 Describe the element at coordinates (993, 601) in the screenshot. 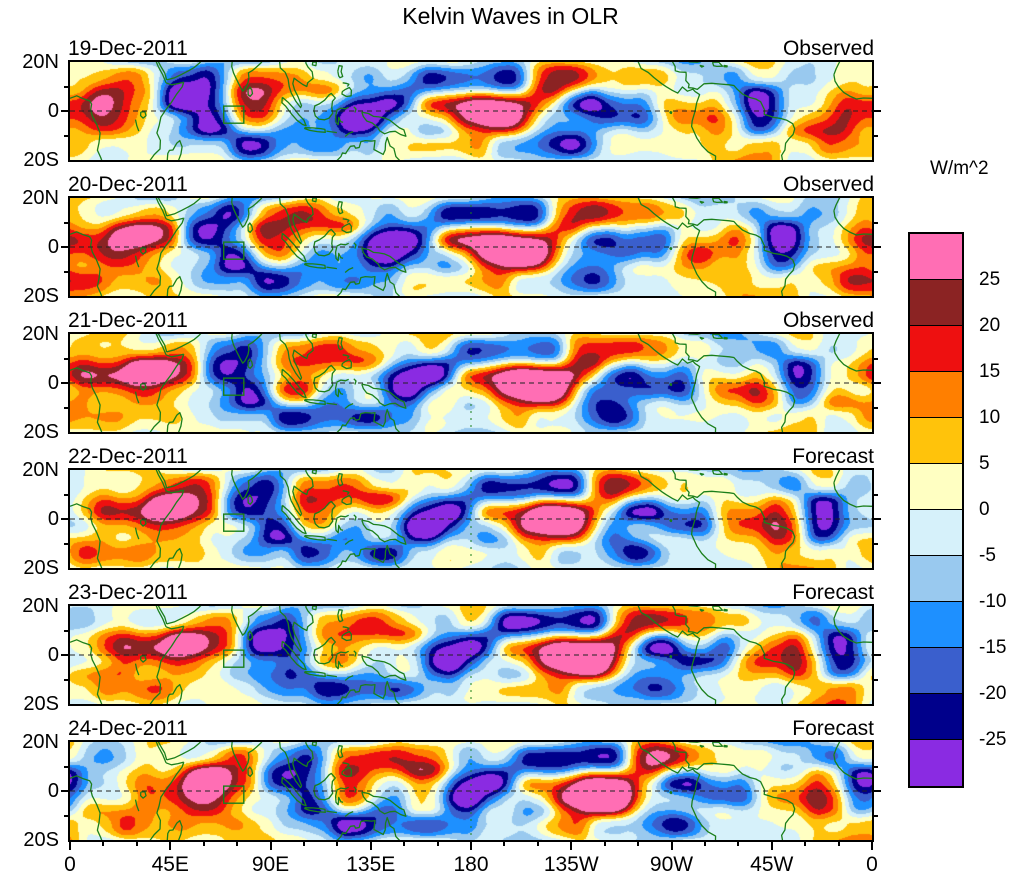

I see `colorbar-tick-label: -10` at that location.